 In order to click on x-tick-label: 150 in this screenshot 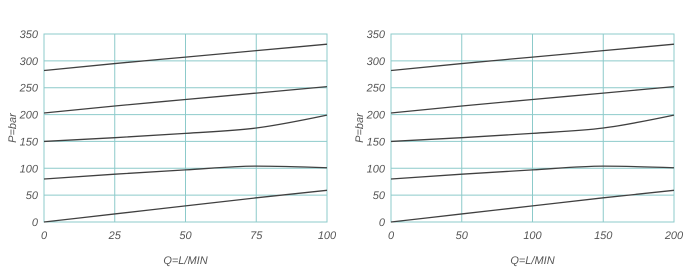, I will do `click(604, 236)`.